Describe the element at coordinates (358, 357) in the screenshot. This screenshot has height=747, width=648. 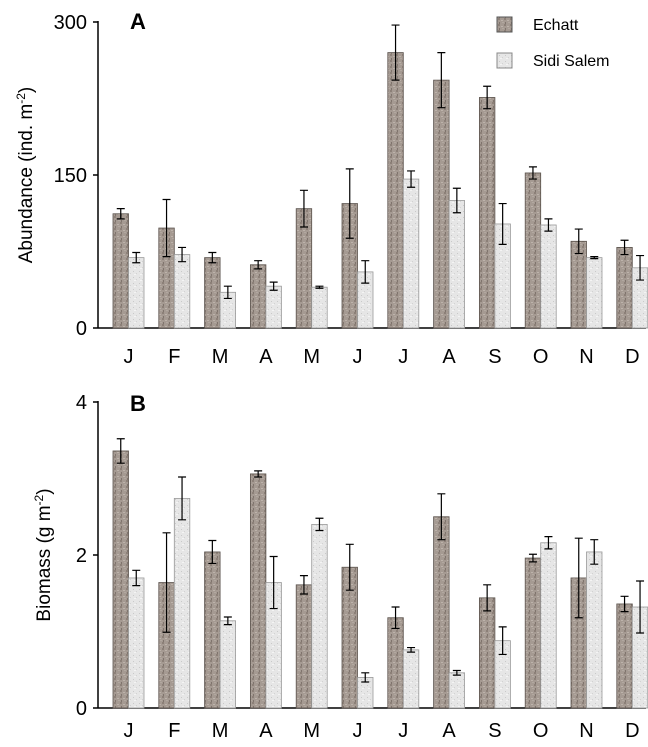
I see `panel-a-month-label-5: J` at that location.